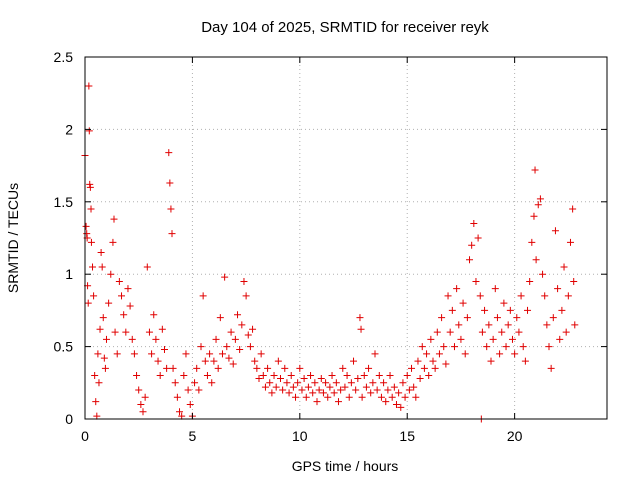  I want to click on x-tick-label: 10, so click(300, 436).